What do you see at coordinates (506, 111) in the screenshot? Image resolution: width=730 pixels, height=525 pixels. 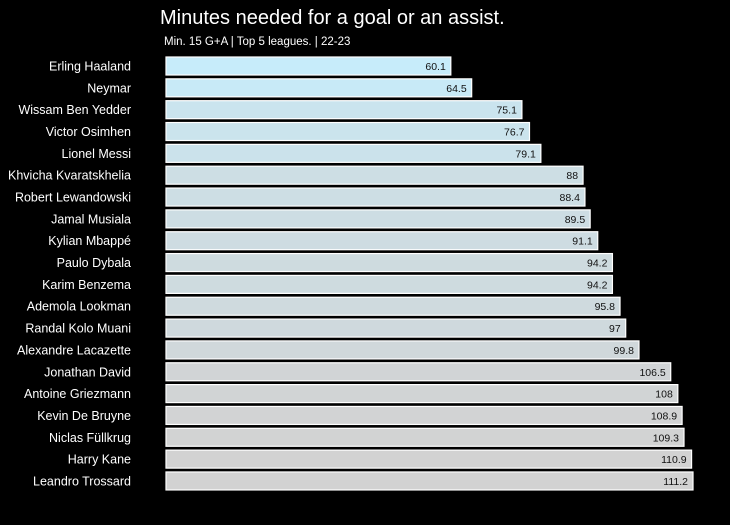 I see `value-label: 75.1` at bounding box center [506, 111].